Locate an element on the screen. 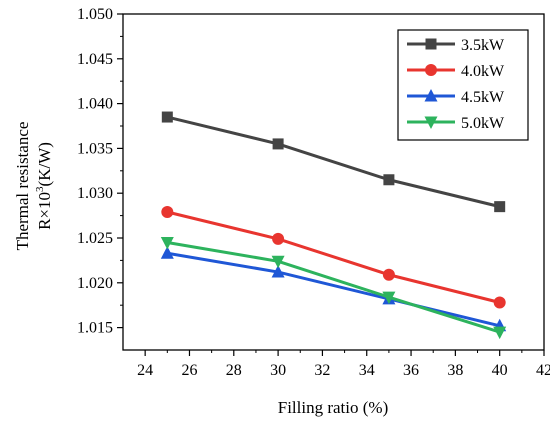 This screenshot has height=421, width=550. y-tick-label: 1.045 is located at coordinates (95, 59).